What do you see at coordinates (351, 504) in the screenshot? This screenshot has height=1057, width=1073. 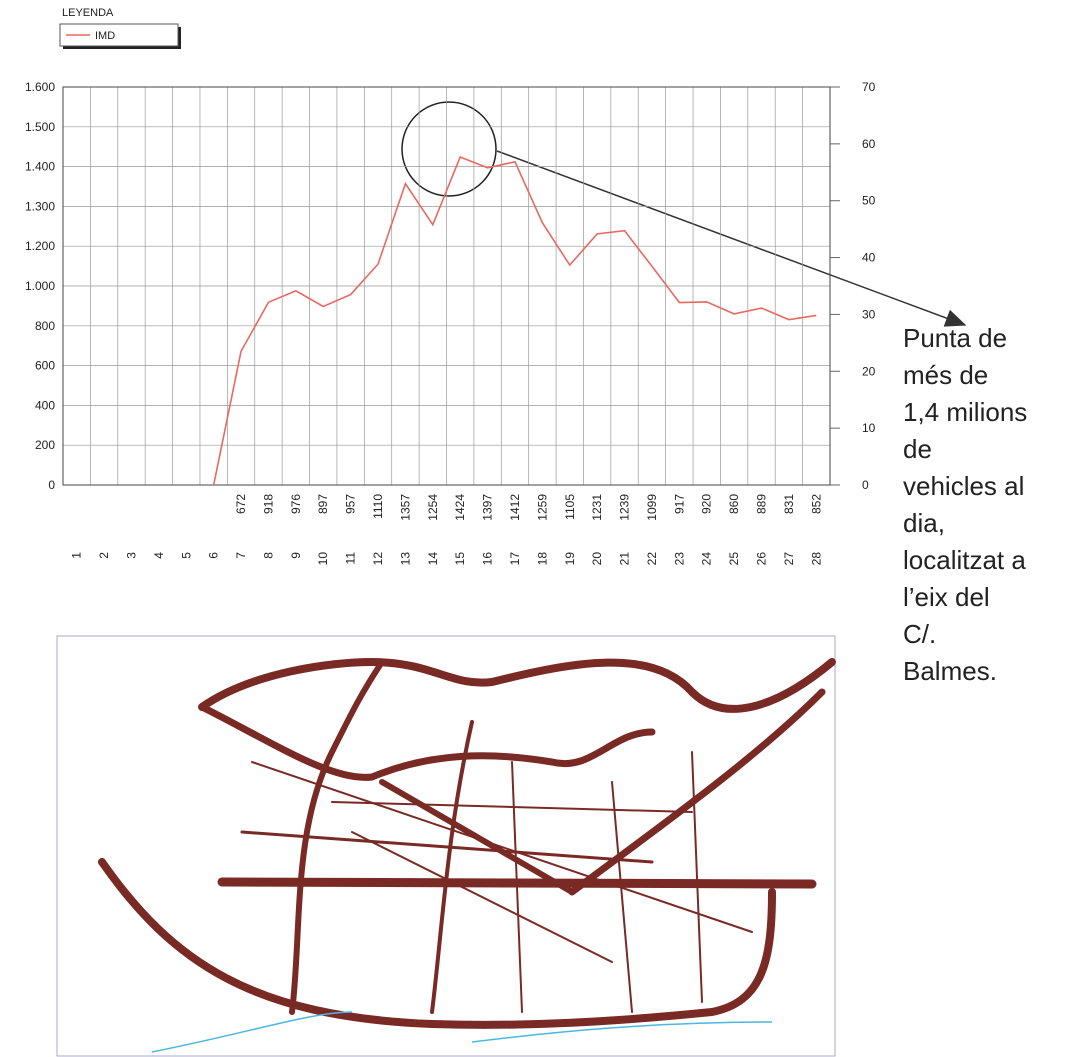 I see `data-label: 957` at bounding box center [351, 504].